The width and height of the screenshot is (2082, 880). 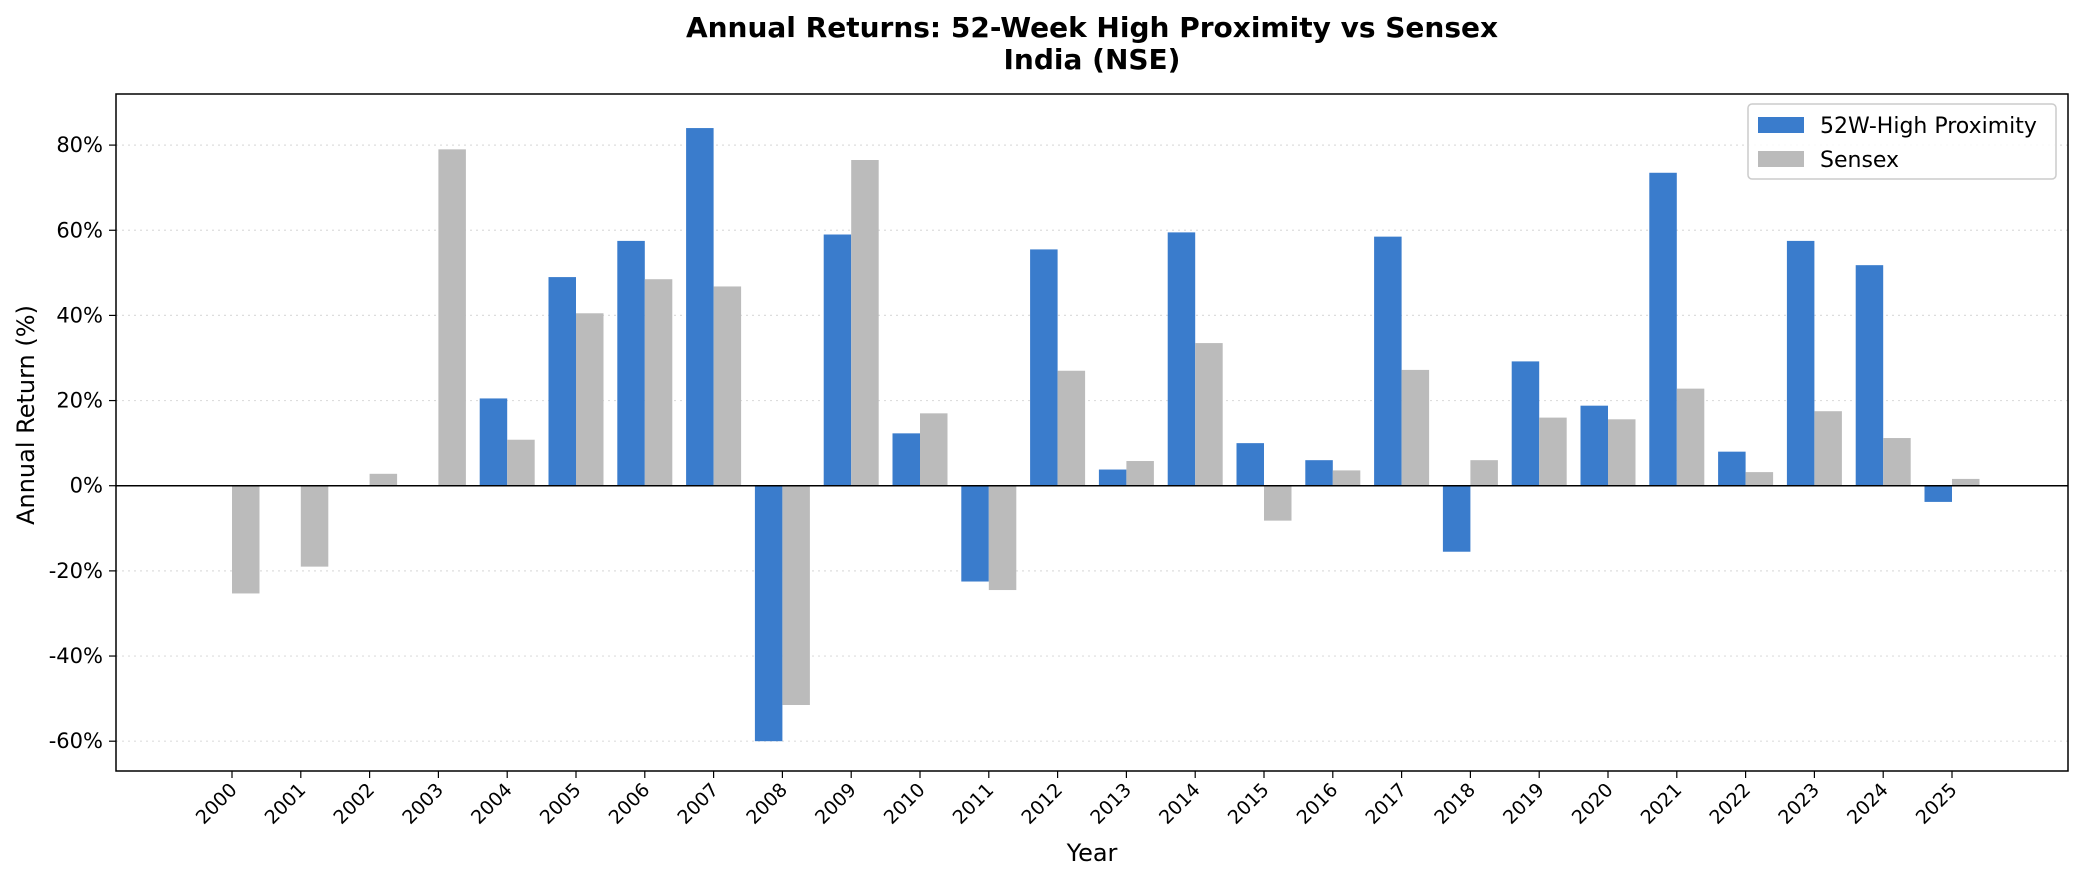 I want to click on legend-swatch-sensex, so click(x=1781, y=159).